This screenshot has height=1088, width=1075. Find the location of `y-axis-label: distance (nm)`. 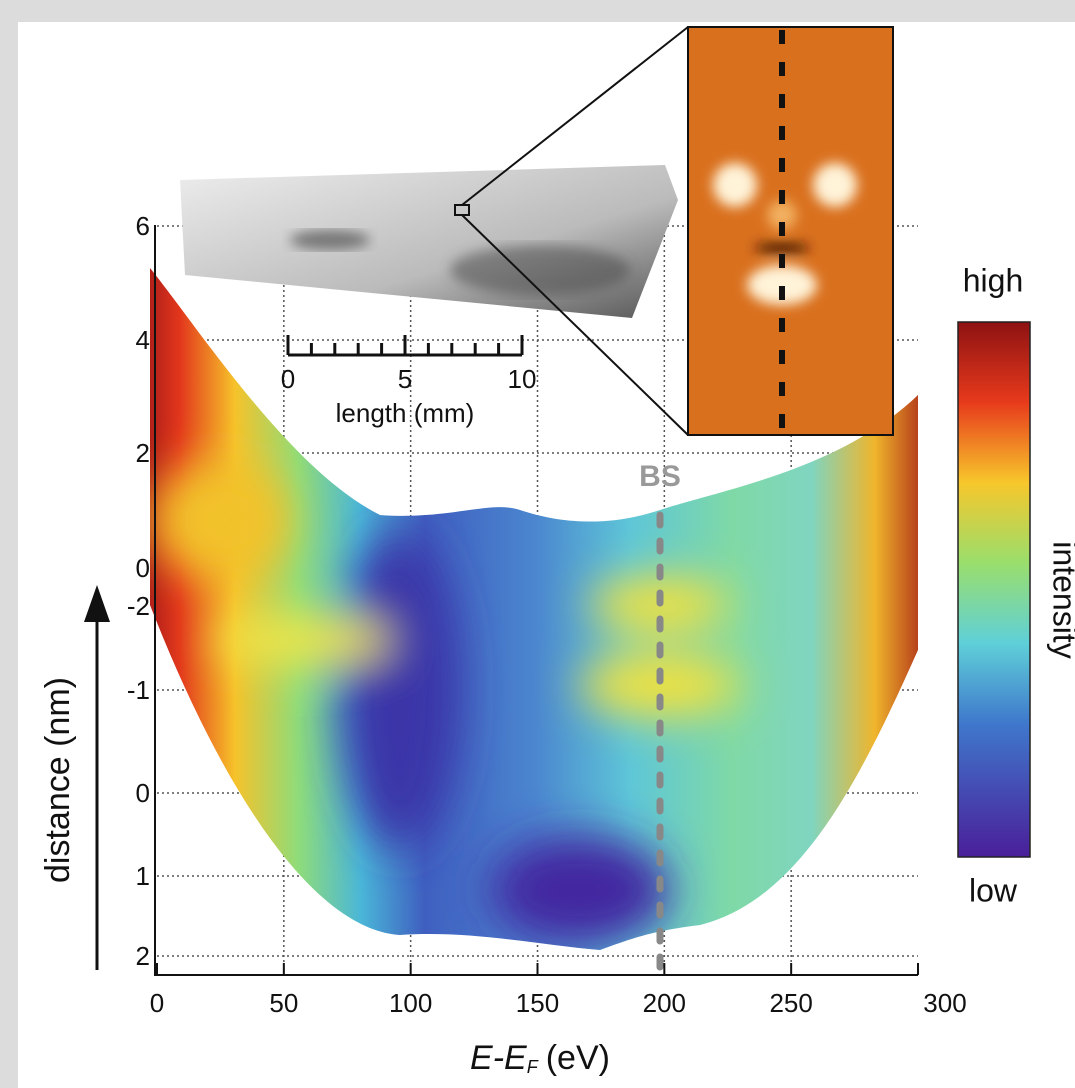

y-axis-label: distance (nm) is located at coordinates (58, 780).